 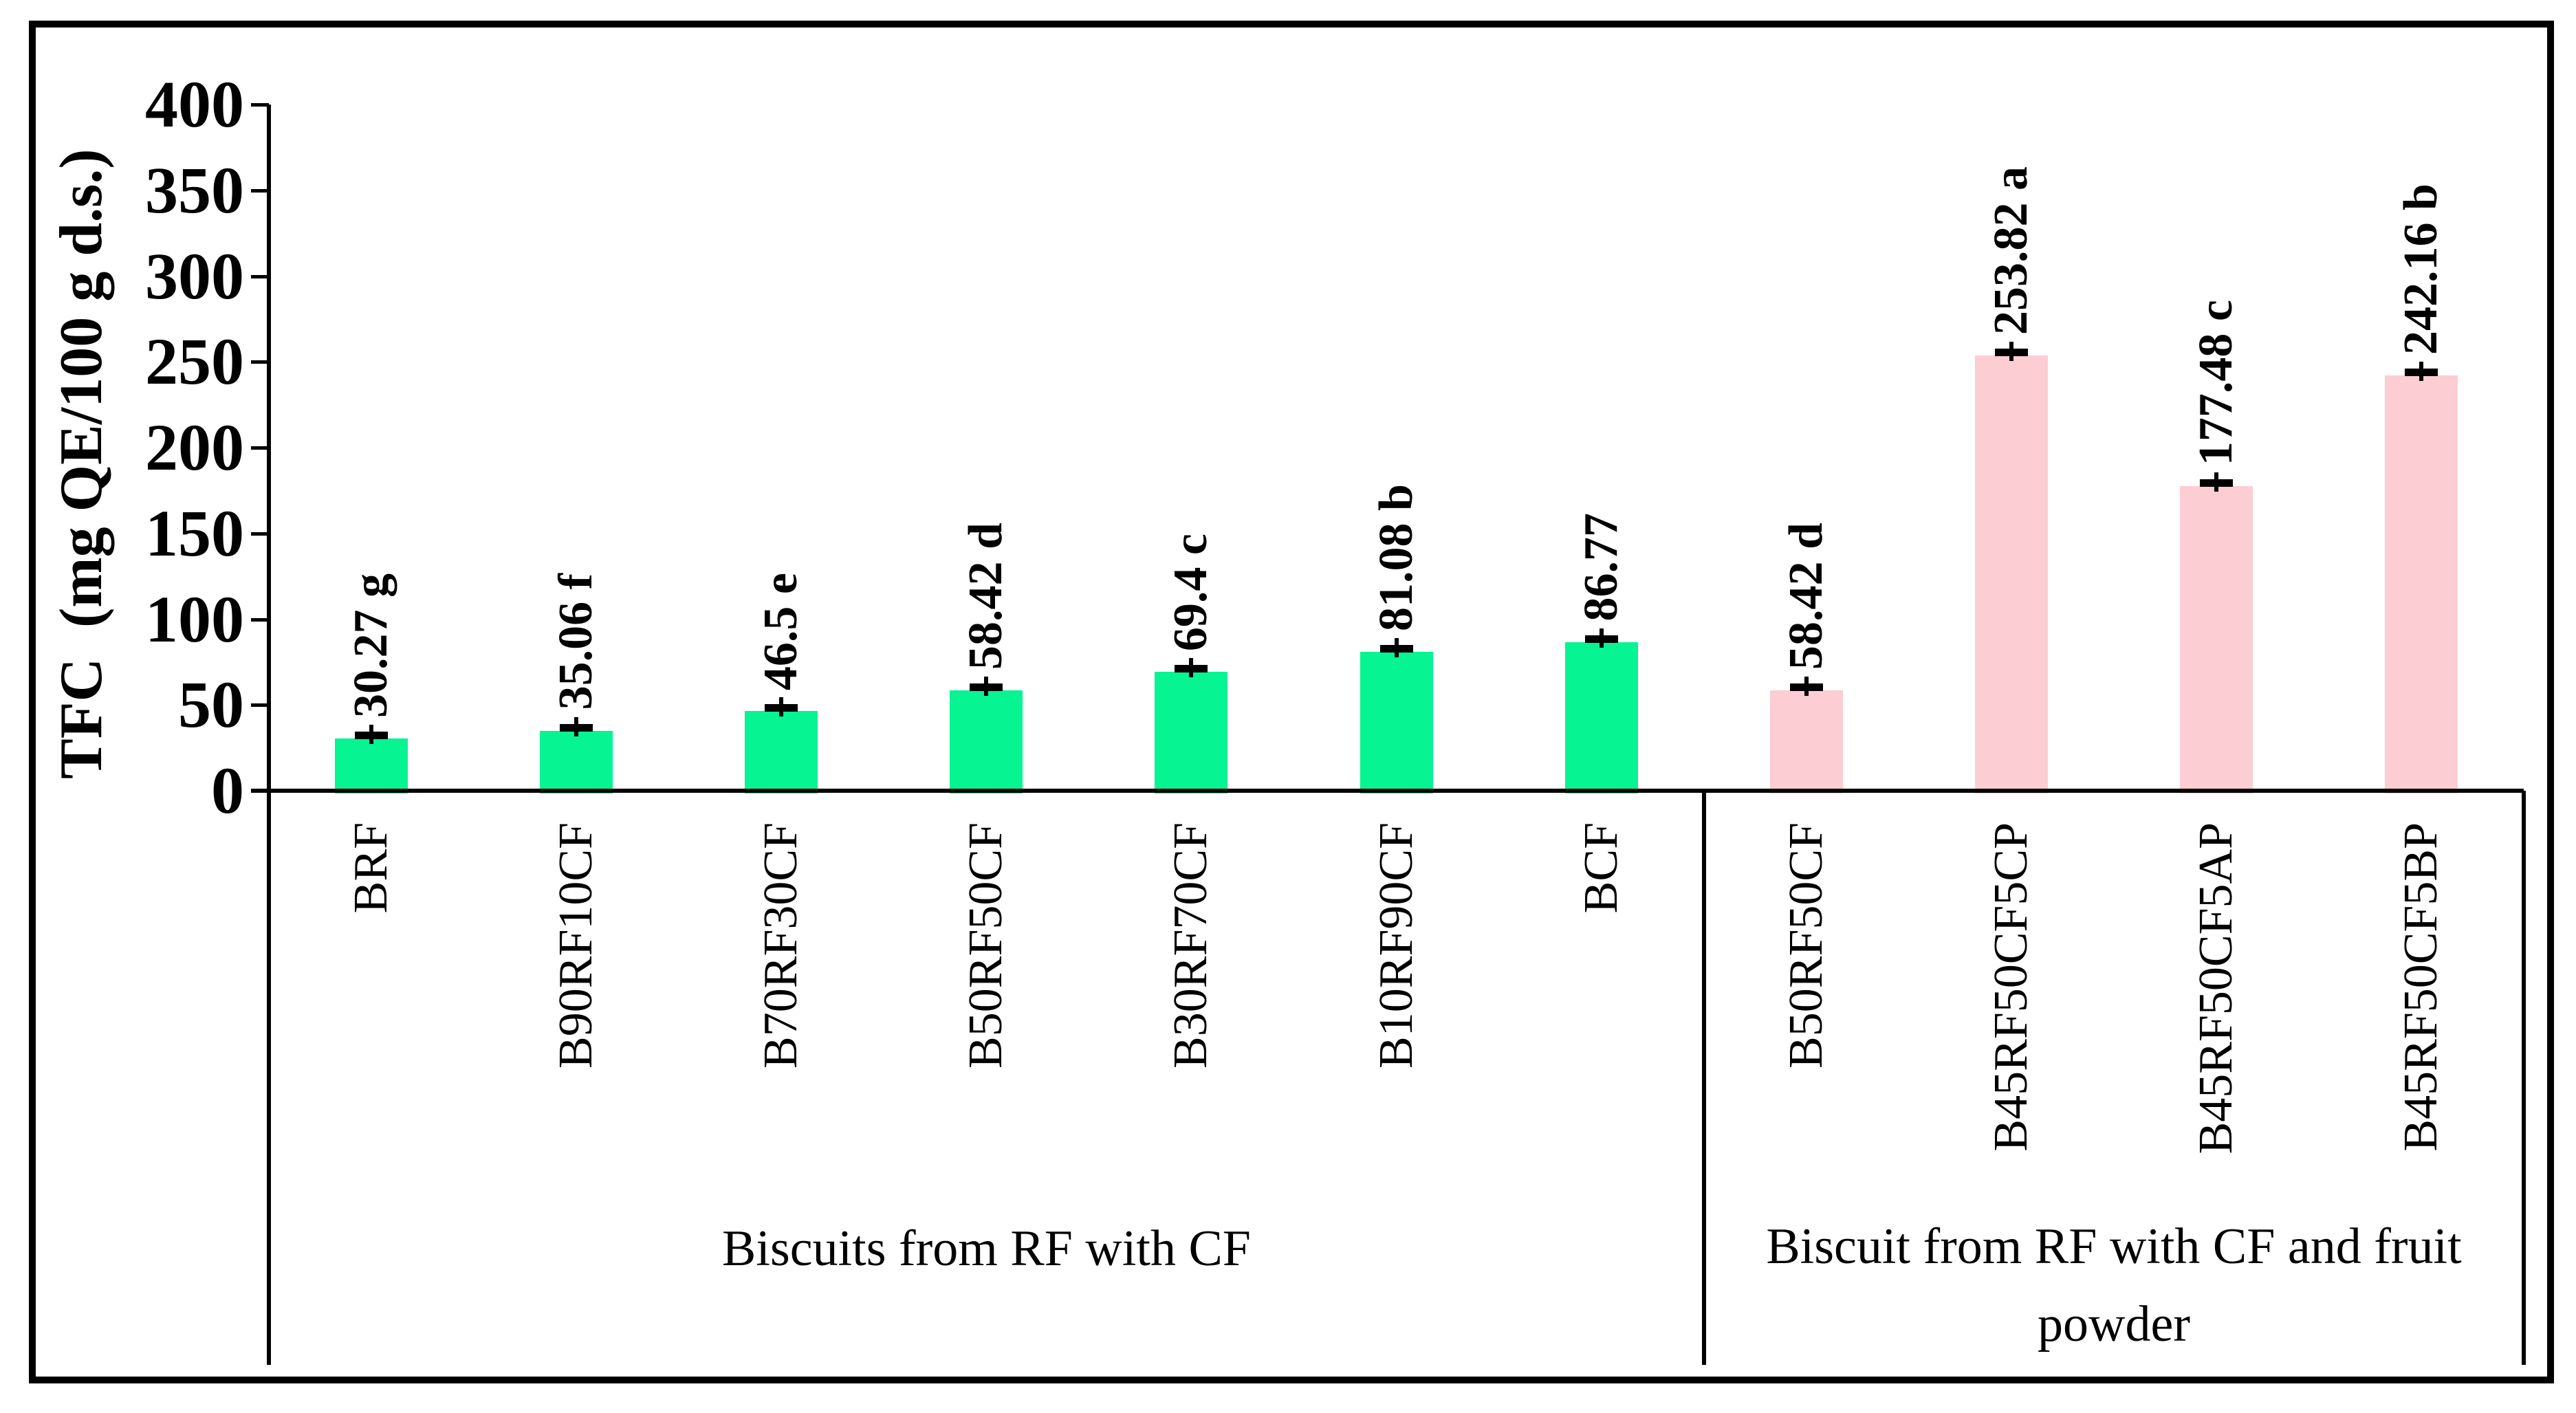 I want to click on x-axis-line, so click(x=1387, y=791).